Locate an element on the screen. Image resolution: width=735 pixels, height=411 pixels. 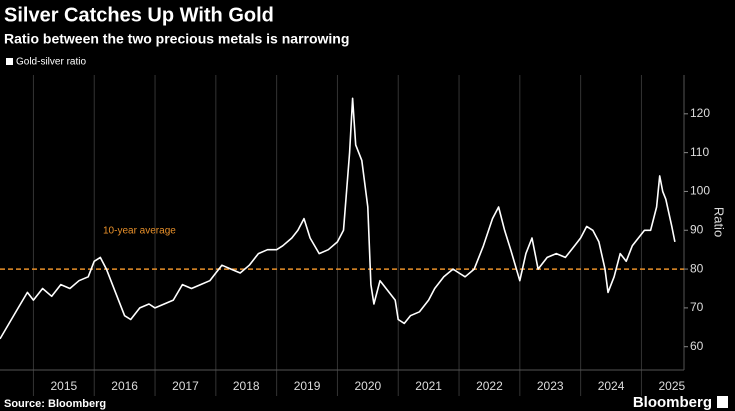
x-tick-label: 2023 is located at coordinates (550, 386).